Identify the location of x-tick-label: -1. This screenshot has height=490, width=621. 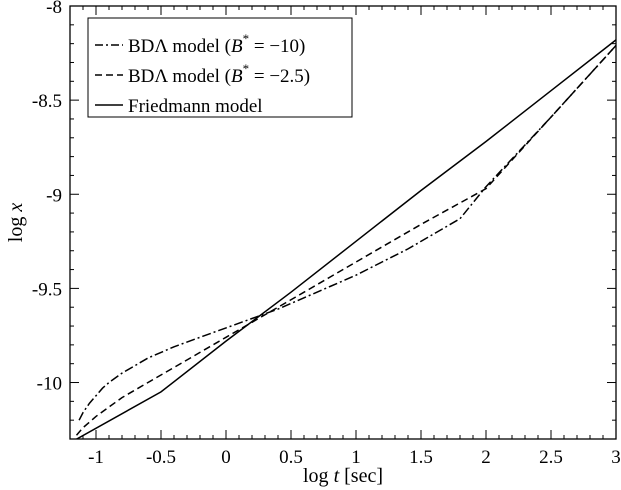
(96, 457).